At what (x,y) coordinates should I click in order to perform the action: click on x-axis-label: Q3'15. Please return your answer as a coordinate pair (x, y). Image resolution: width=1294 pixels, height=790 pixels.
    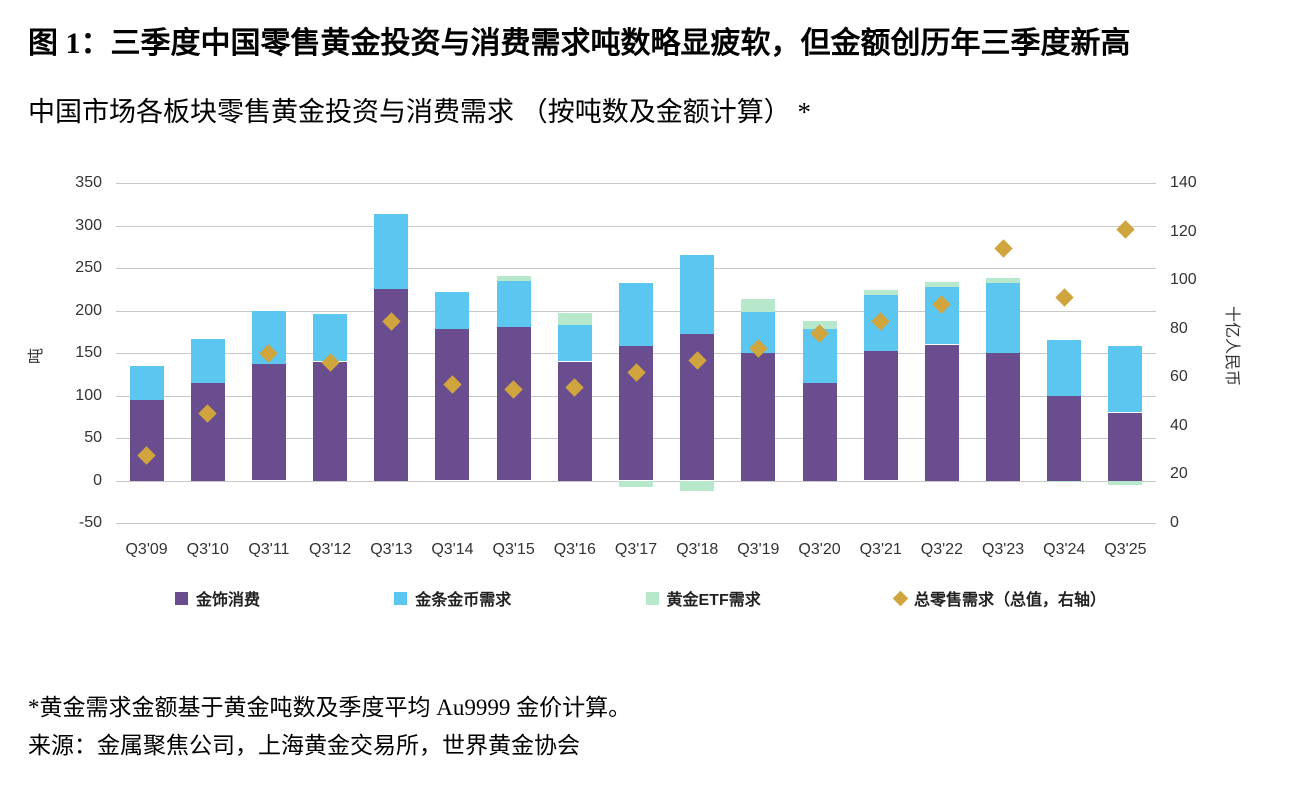
    Looking at the image, I should click on (513, 549).